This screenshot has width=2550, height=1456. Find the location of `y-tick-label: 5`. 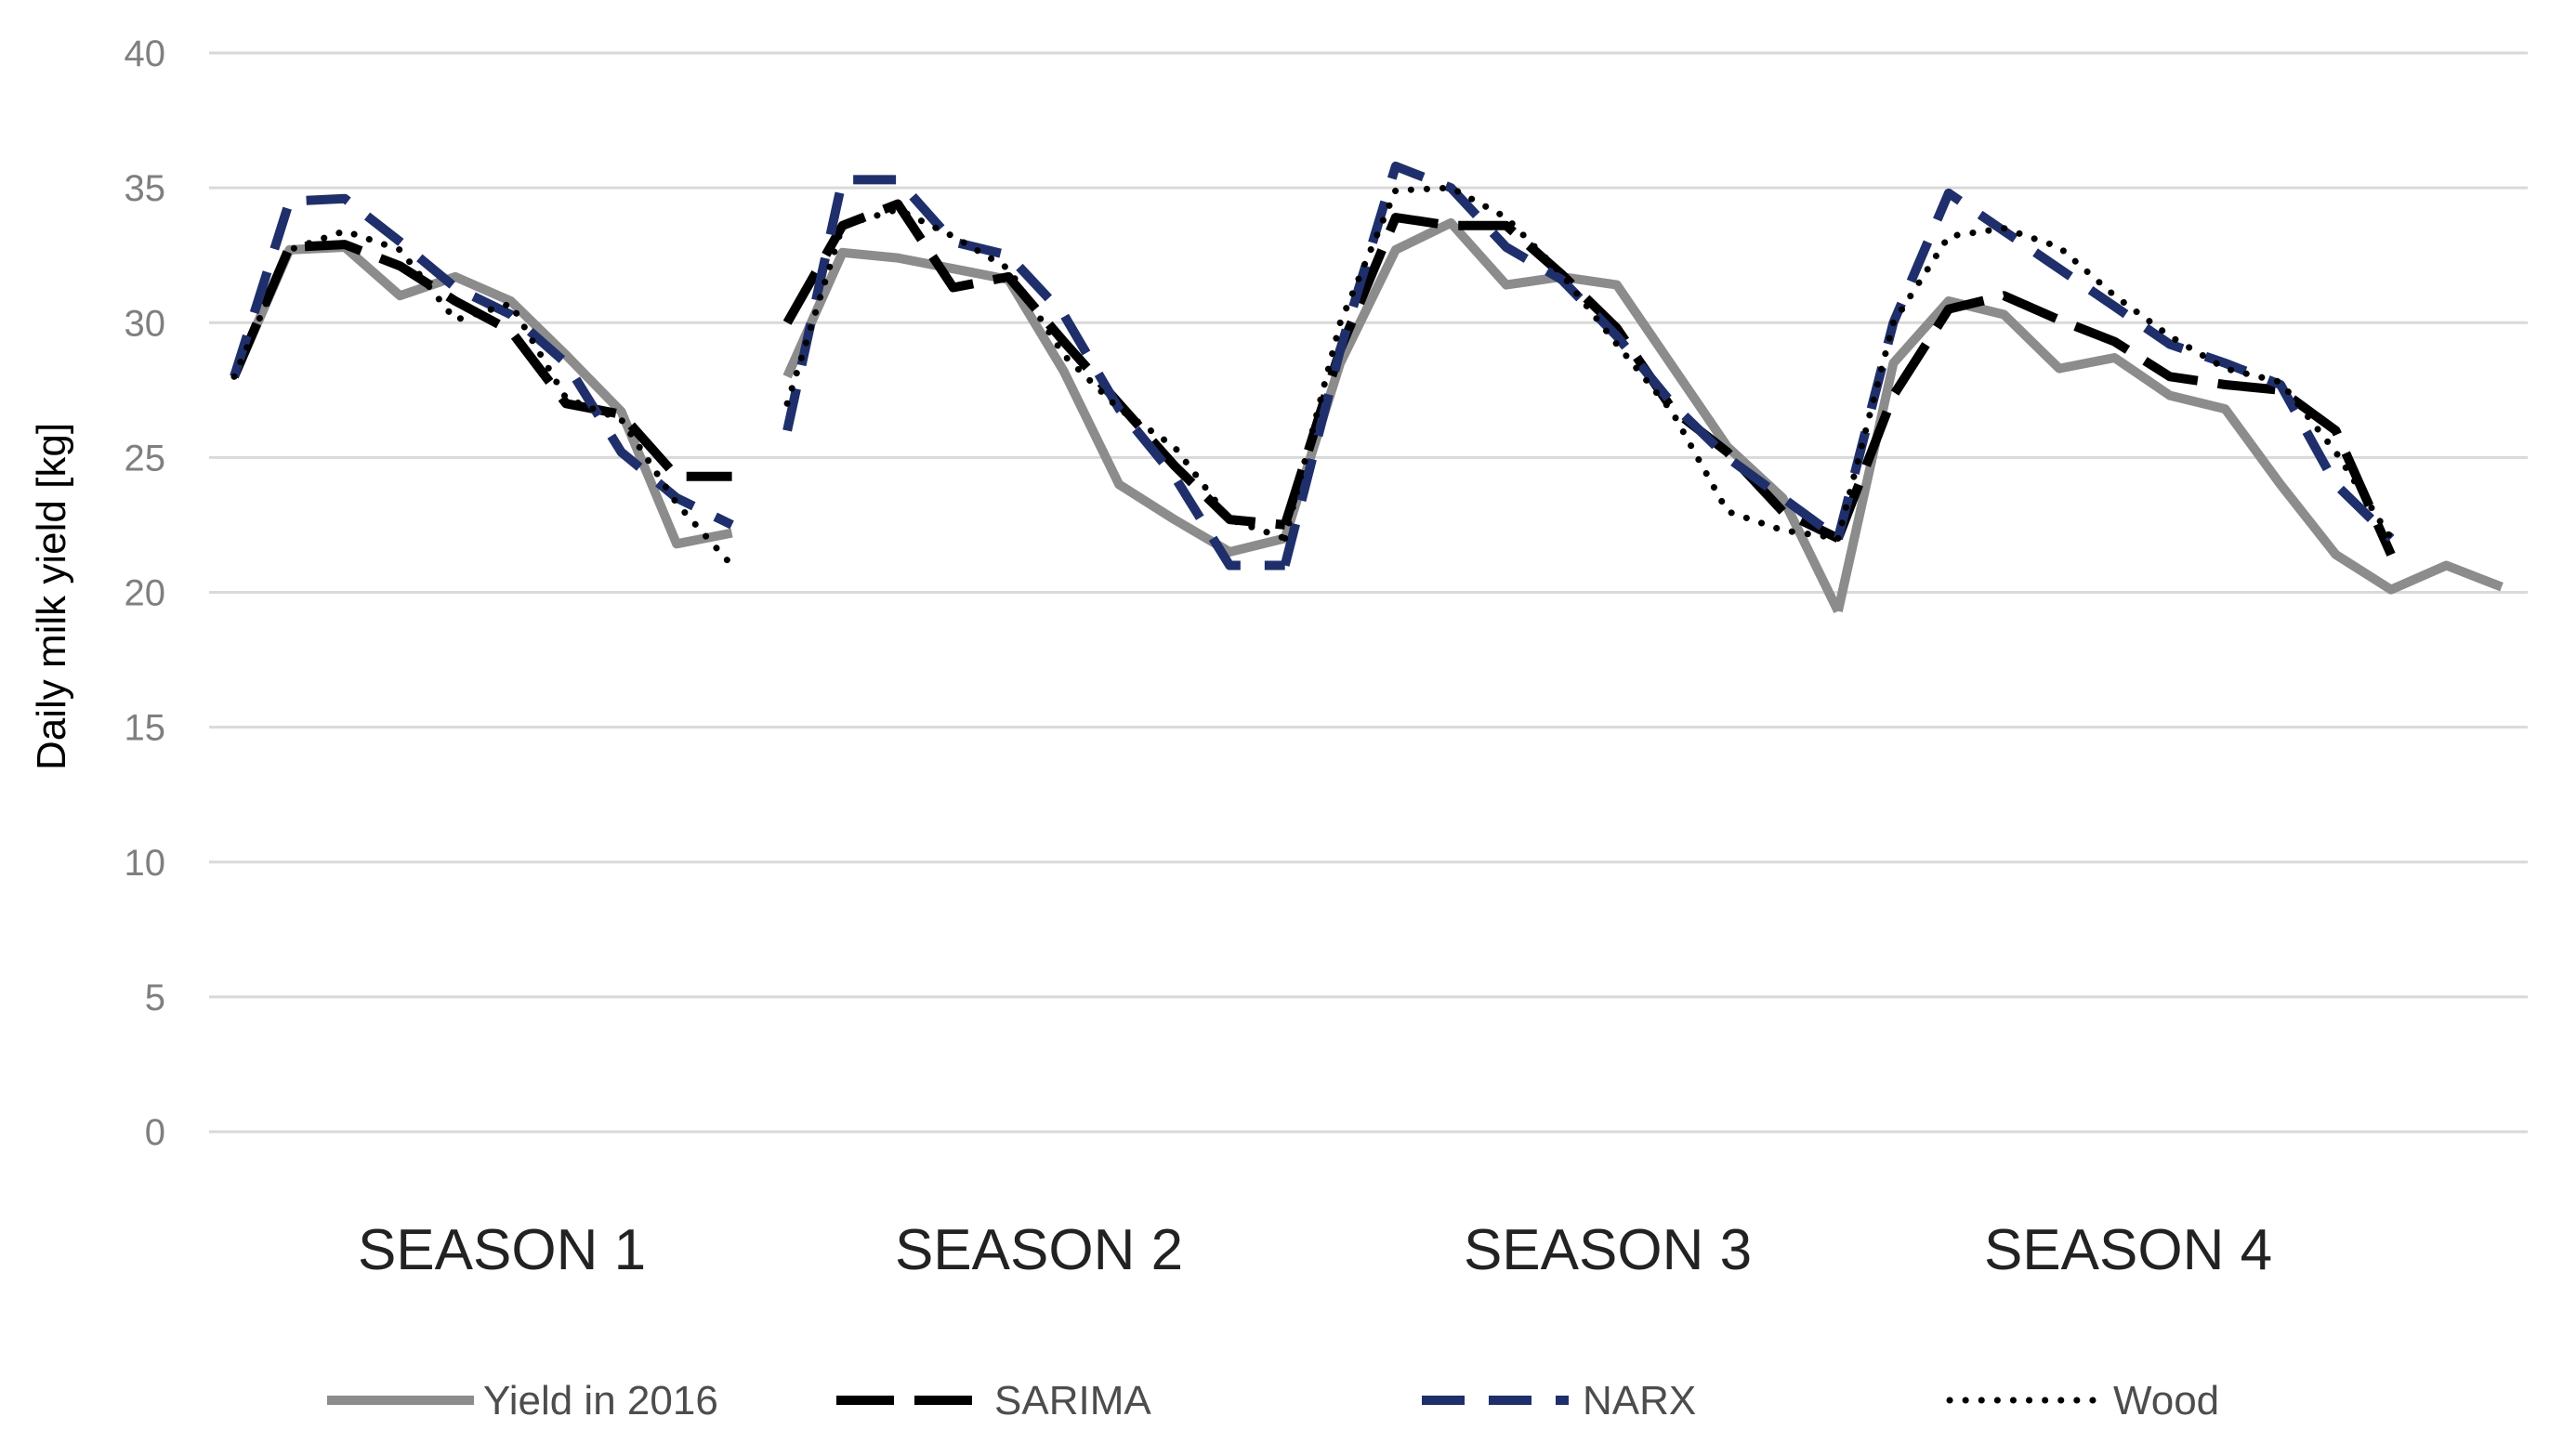

y-tick-label: 5 is located at coordinates (155, 998).